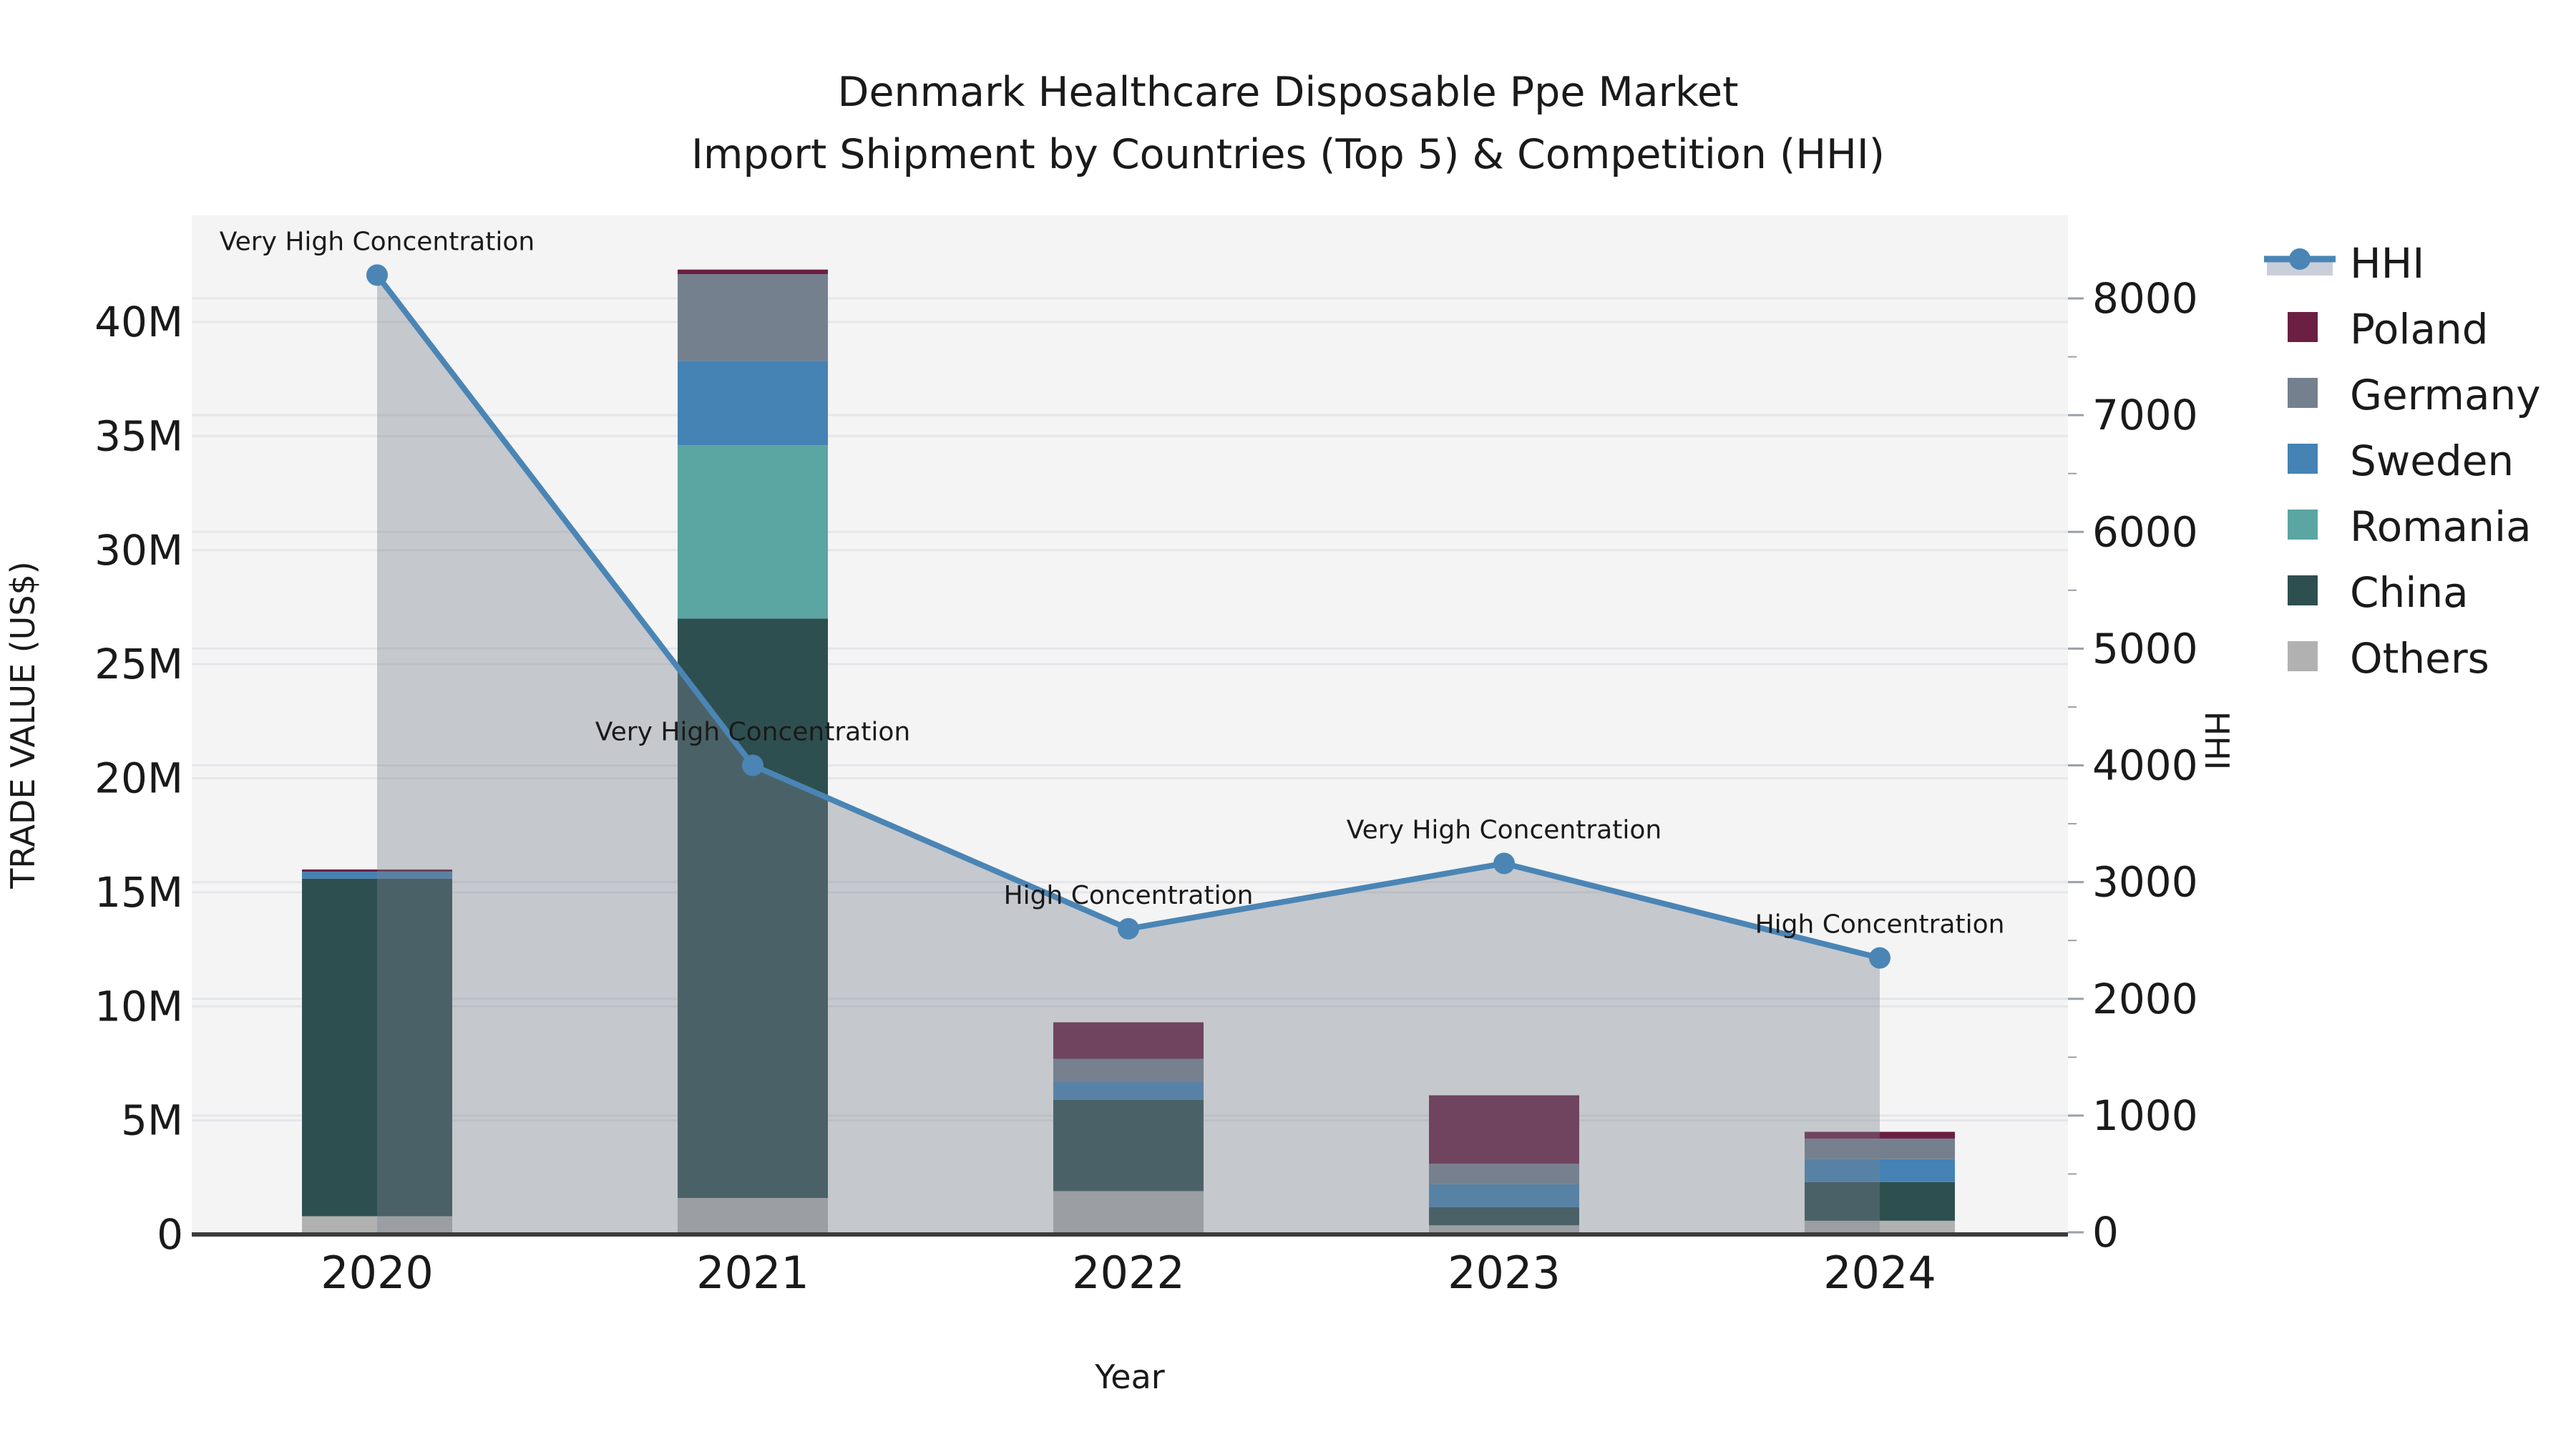 This screenshot has width=2576, height=1452. I want to click on bar-2020-sweden, so click(377, 875).